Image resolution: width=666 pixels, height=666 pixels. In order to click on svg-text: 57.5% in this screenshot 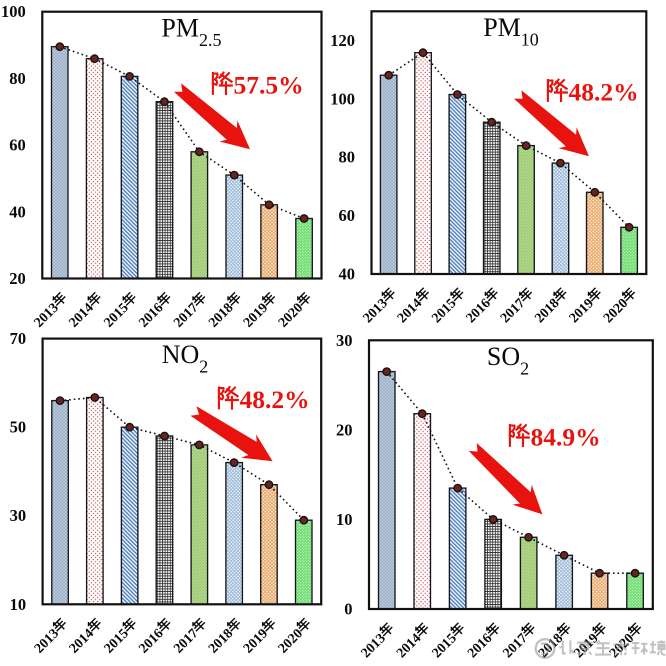, I will do `click(269, 85)`.